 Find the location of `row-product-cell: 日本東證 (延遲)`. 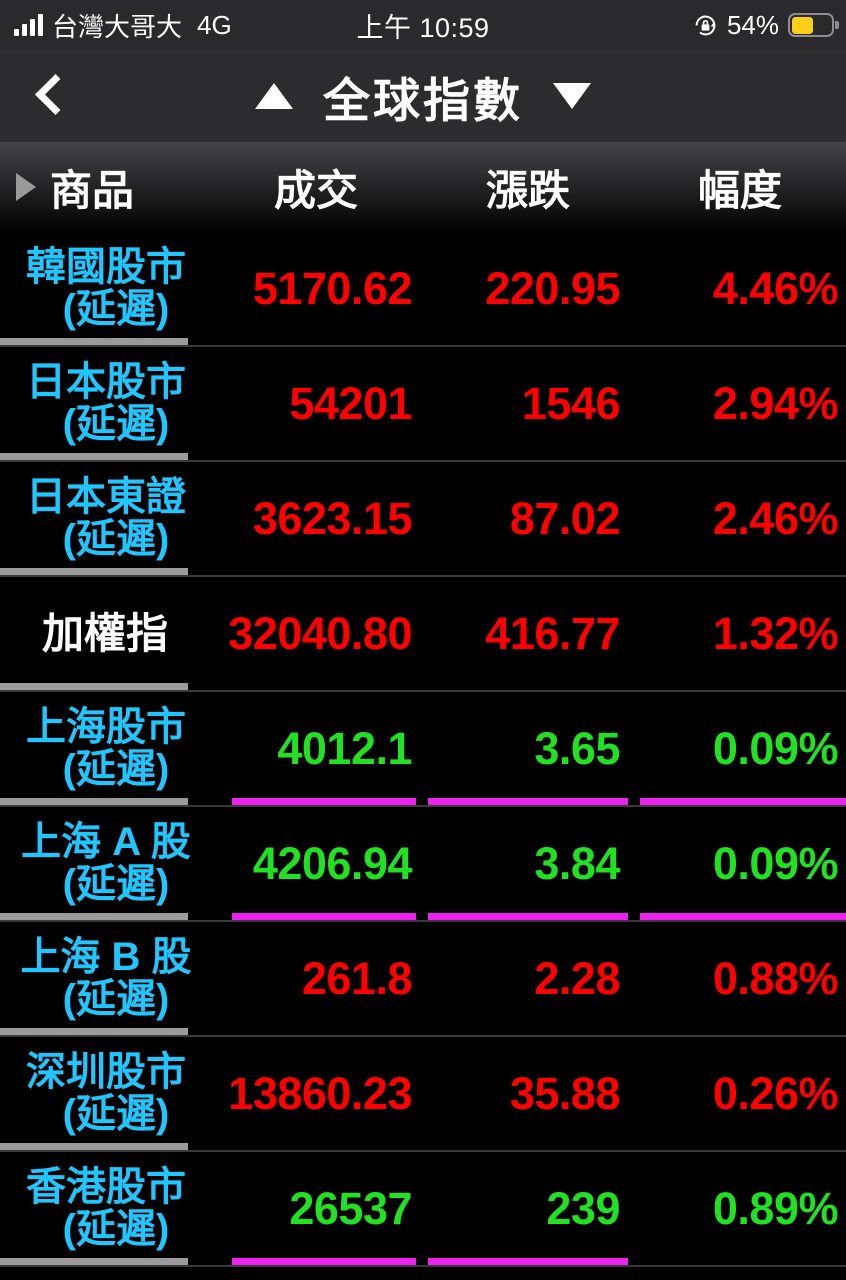

row-product-cell: 日本東證 (延遲) is located at coordinates (105, 518).